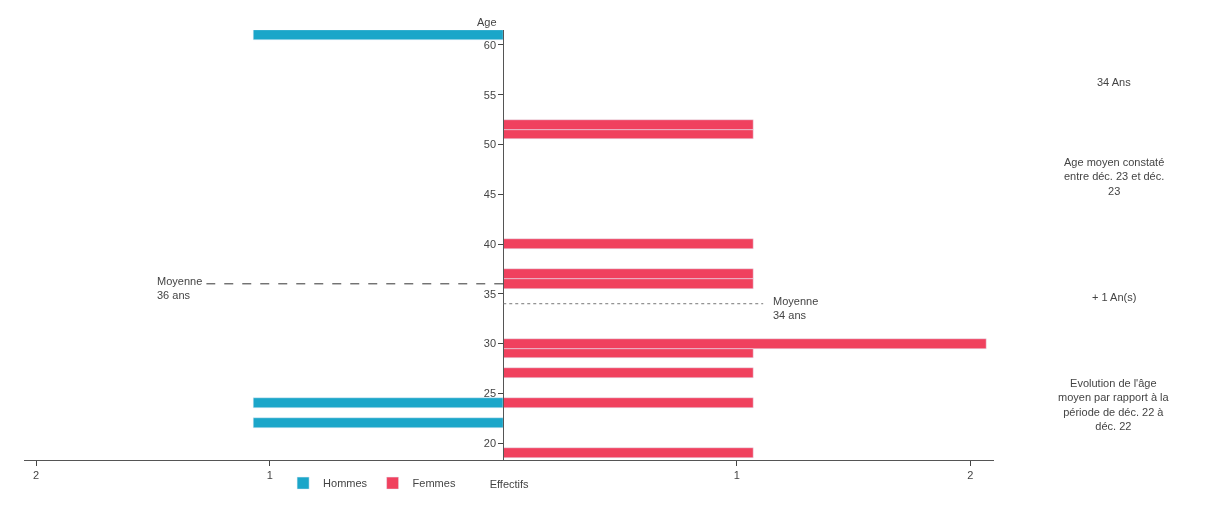 Image resolution: width=1227 pixels, height=508 pixels. Describe the element at coordinates (487, 22) in the screenshot. I see `y-axis-title: Age` at that location.